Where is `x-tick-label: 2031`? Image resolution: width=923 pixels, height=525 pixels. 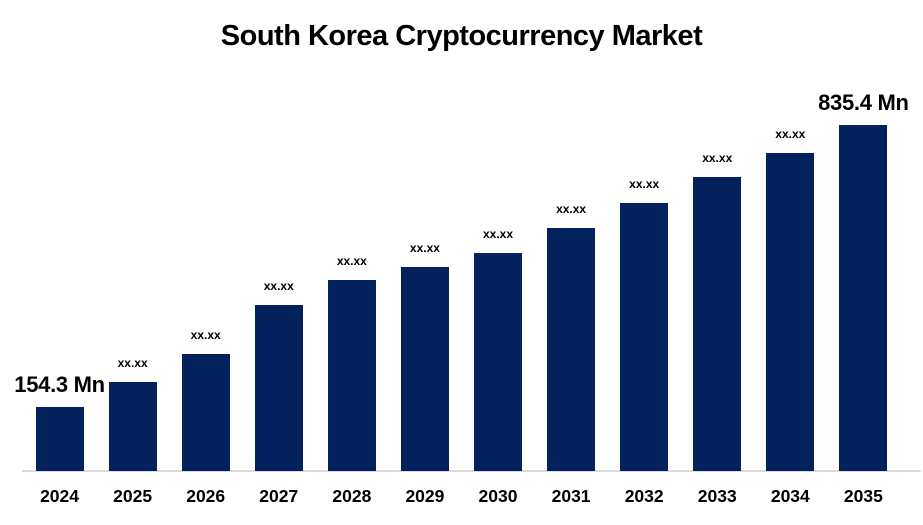
x-tick-label: 2031 is located at coordinates (571, 496).